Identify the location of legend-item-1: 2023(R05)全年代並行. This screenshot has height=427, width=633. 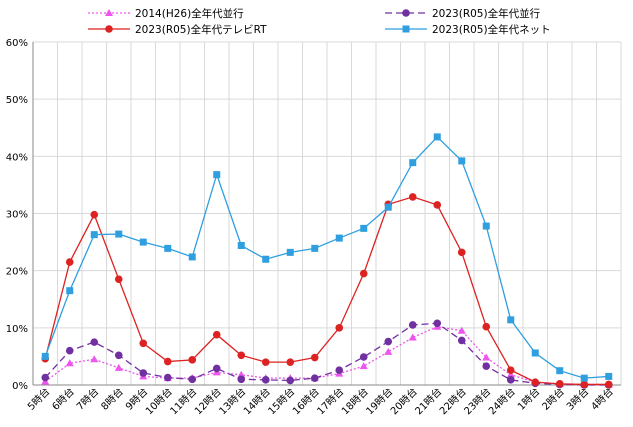
(463, 13).